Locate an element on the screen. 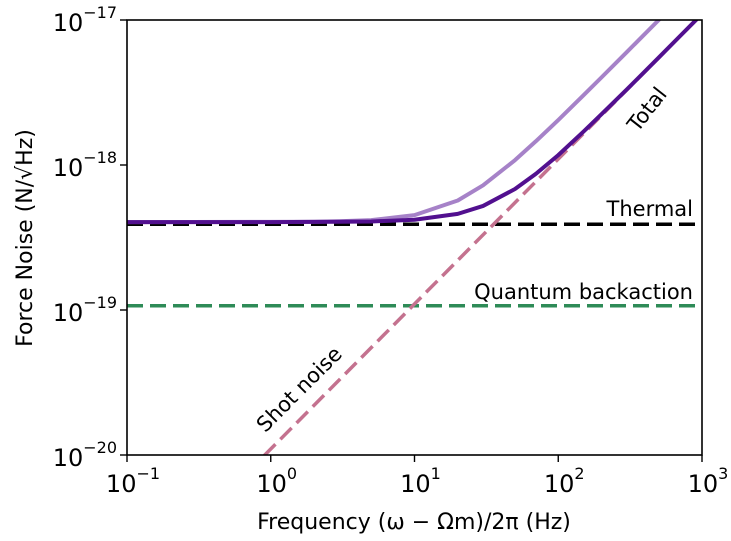 This screenshot has width=731, height=541. tick-exponent: 2 is located at coordinates (579, 473).